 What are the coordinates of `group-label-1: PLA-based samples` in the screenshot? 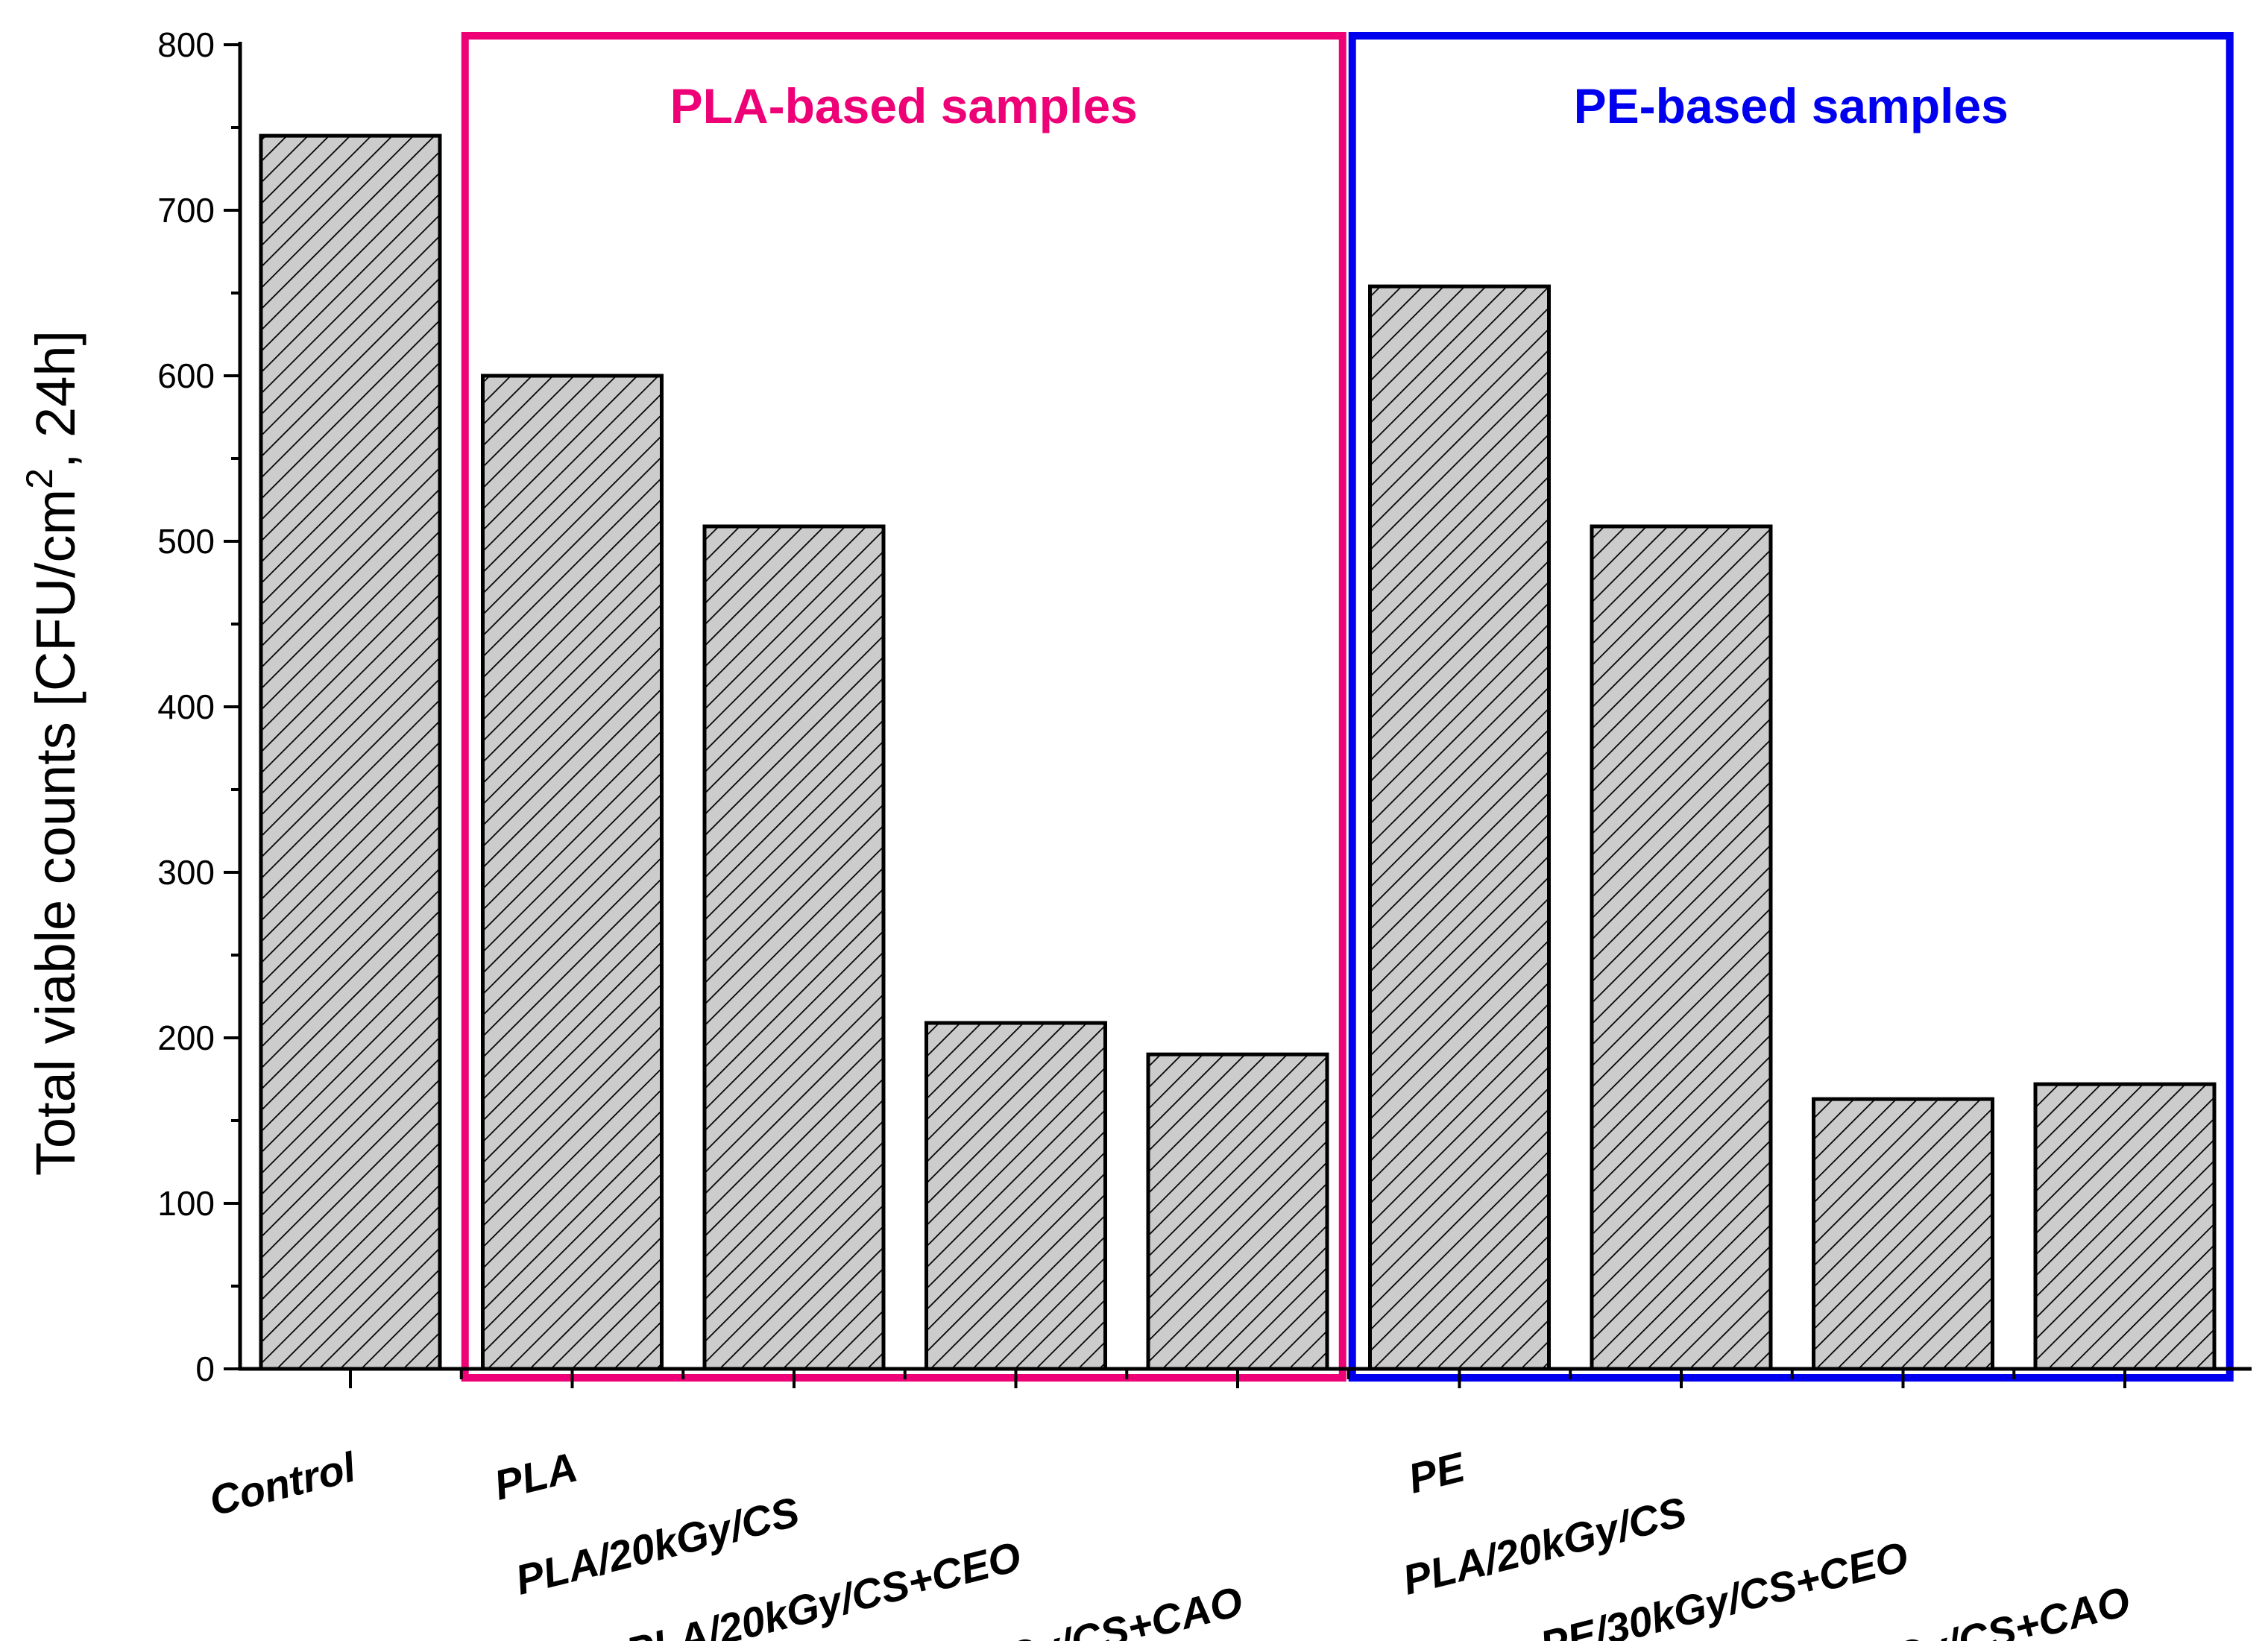 It's located at (904, 106).